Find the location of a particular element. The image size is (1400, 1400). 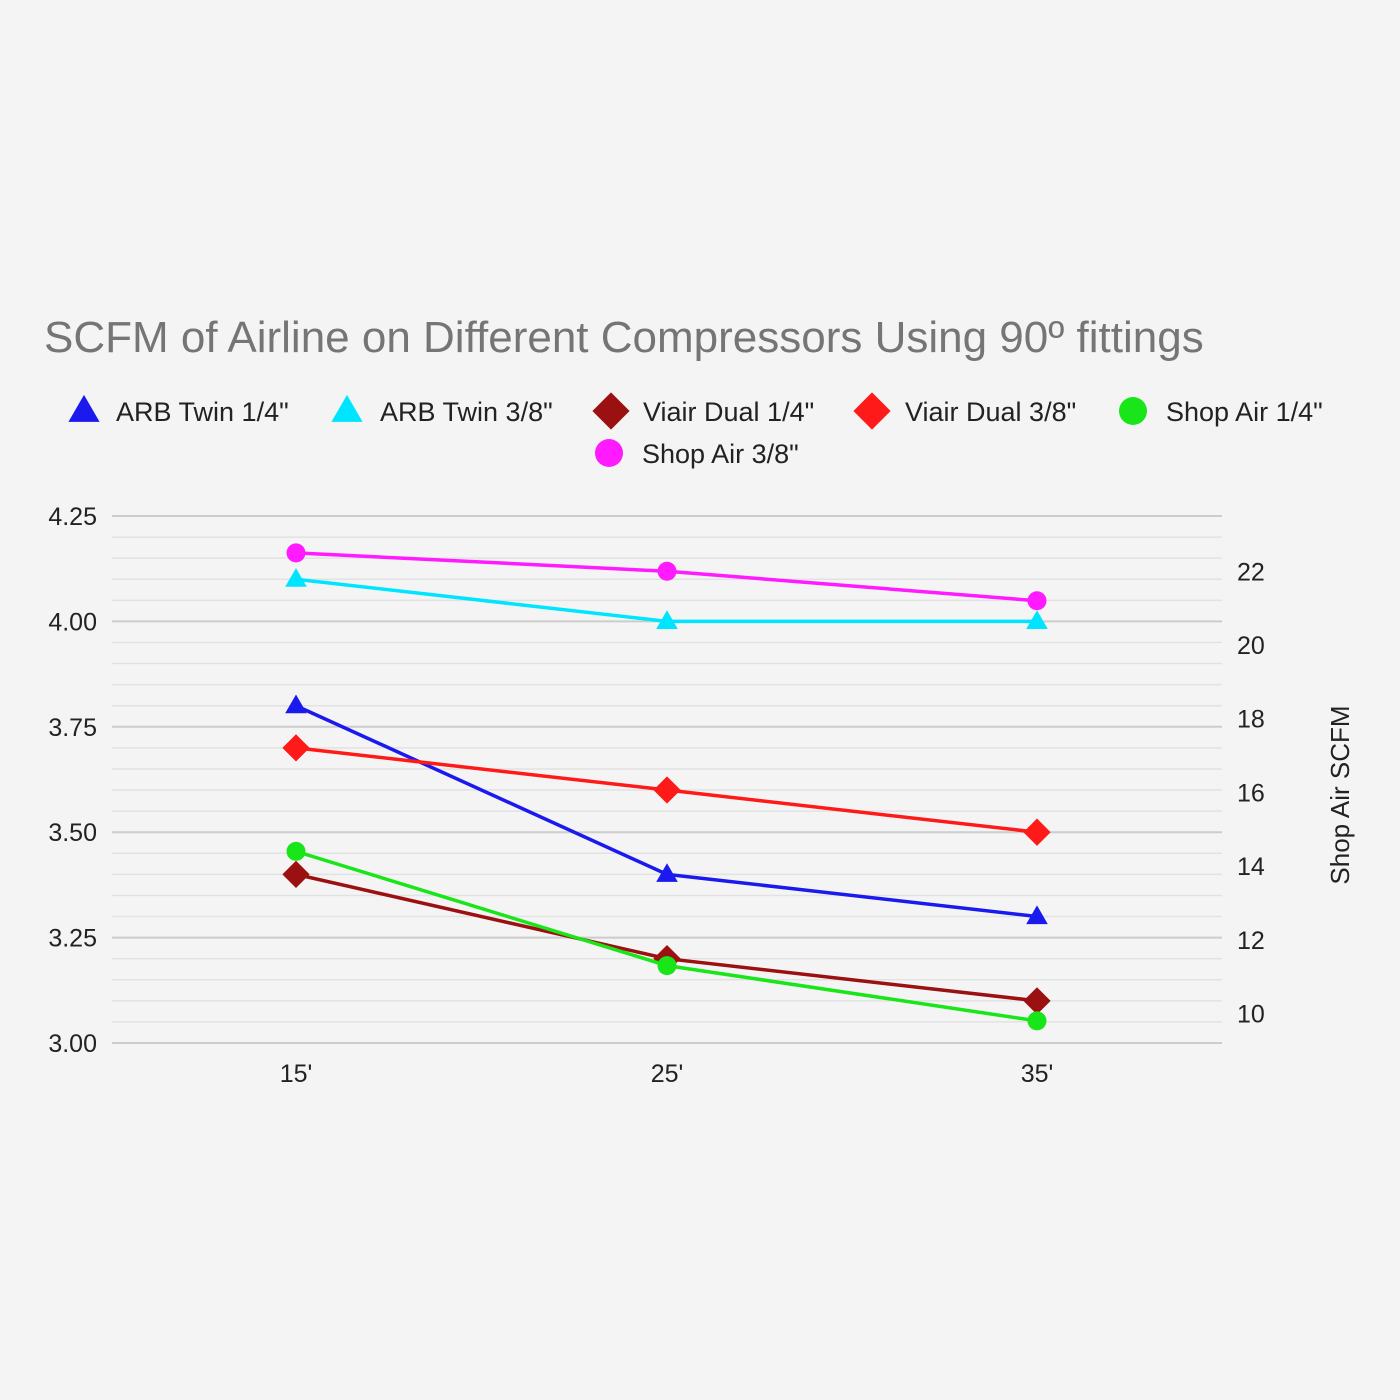

x-tick-label: 15' is located at coordinates (296, 1074).